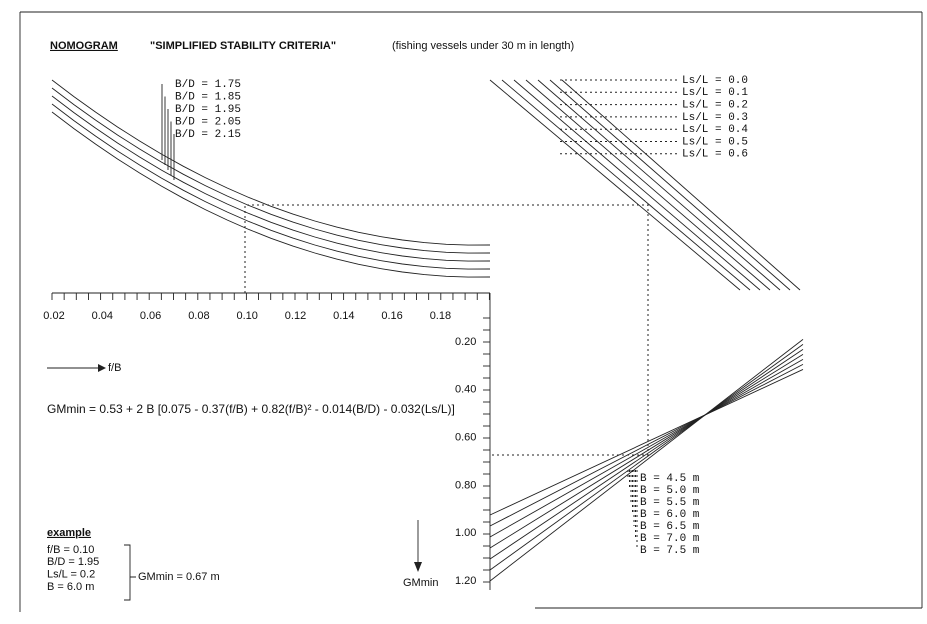 This screenshot has height=624, width=927. What do you see at coordinates (243, 46) in the screenshot?
I see `header-title: "SIMPLIFIED STABILITY CRITERIA"` at bounding box center [243, 46].